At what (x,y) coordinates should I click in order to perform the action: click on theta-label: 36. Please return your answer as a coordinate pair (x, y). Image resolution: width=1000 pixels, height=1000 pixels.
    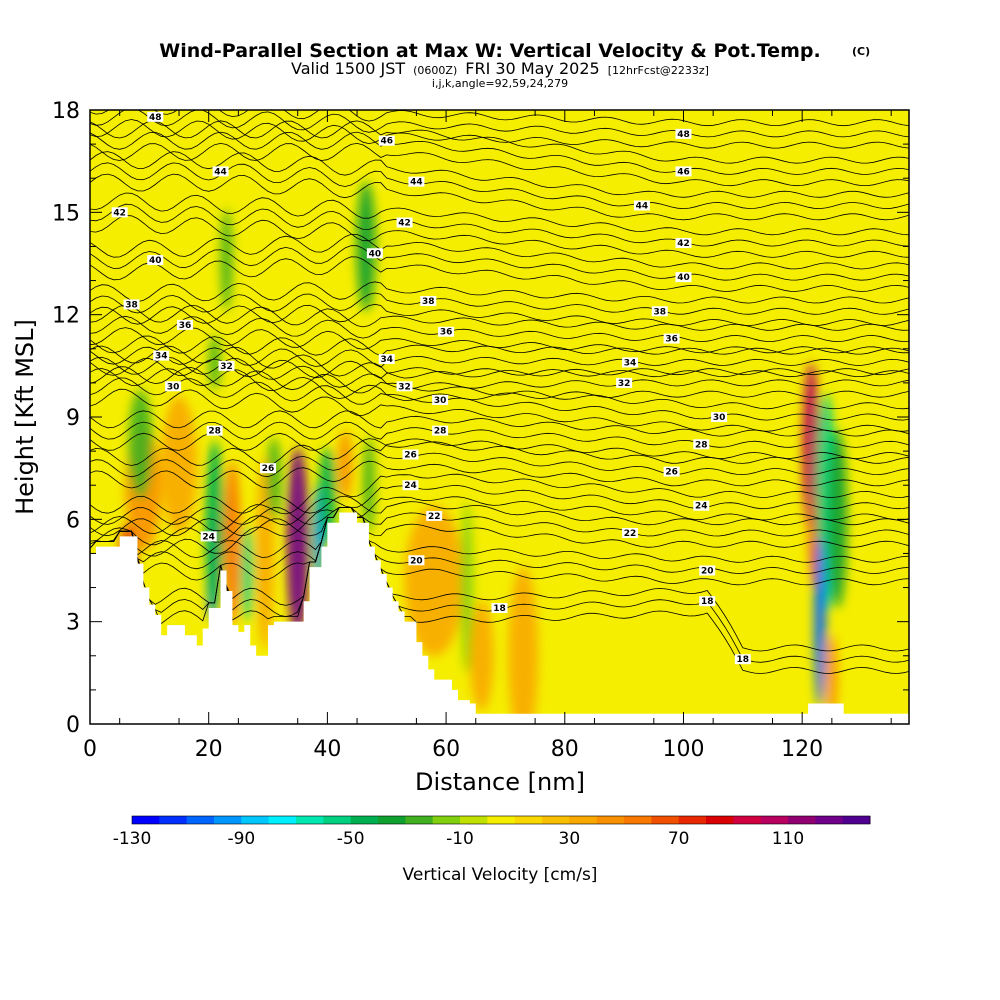
    Looking at the image, I should click on (671, 339).